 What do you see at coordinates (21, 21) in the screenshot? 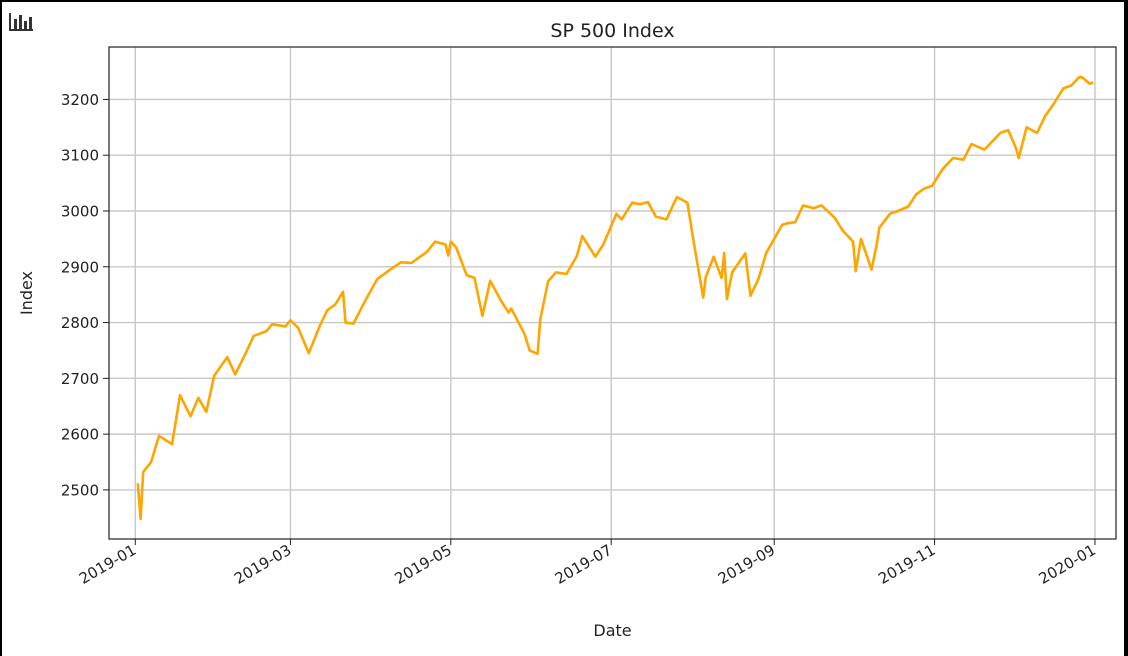
I see `bar-chart-icon` at bounding box center [21, 21].